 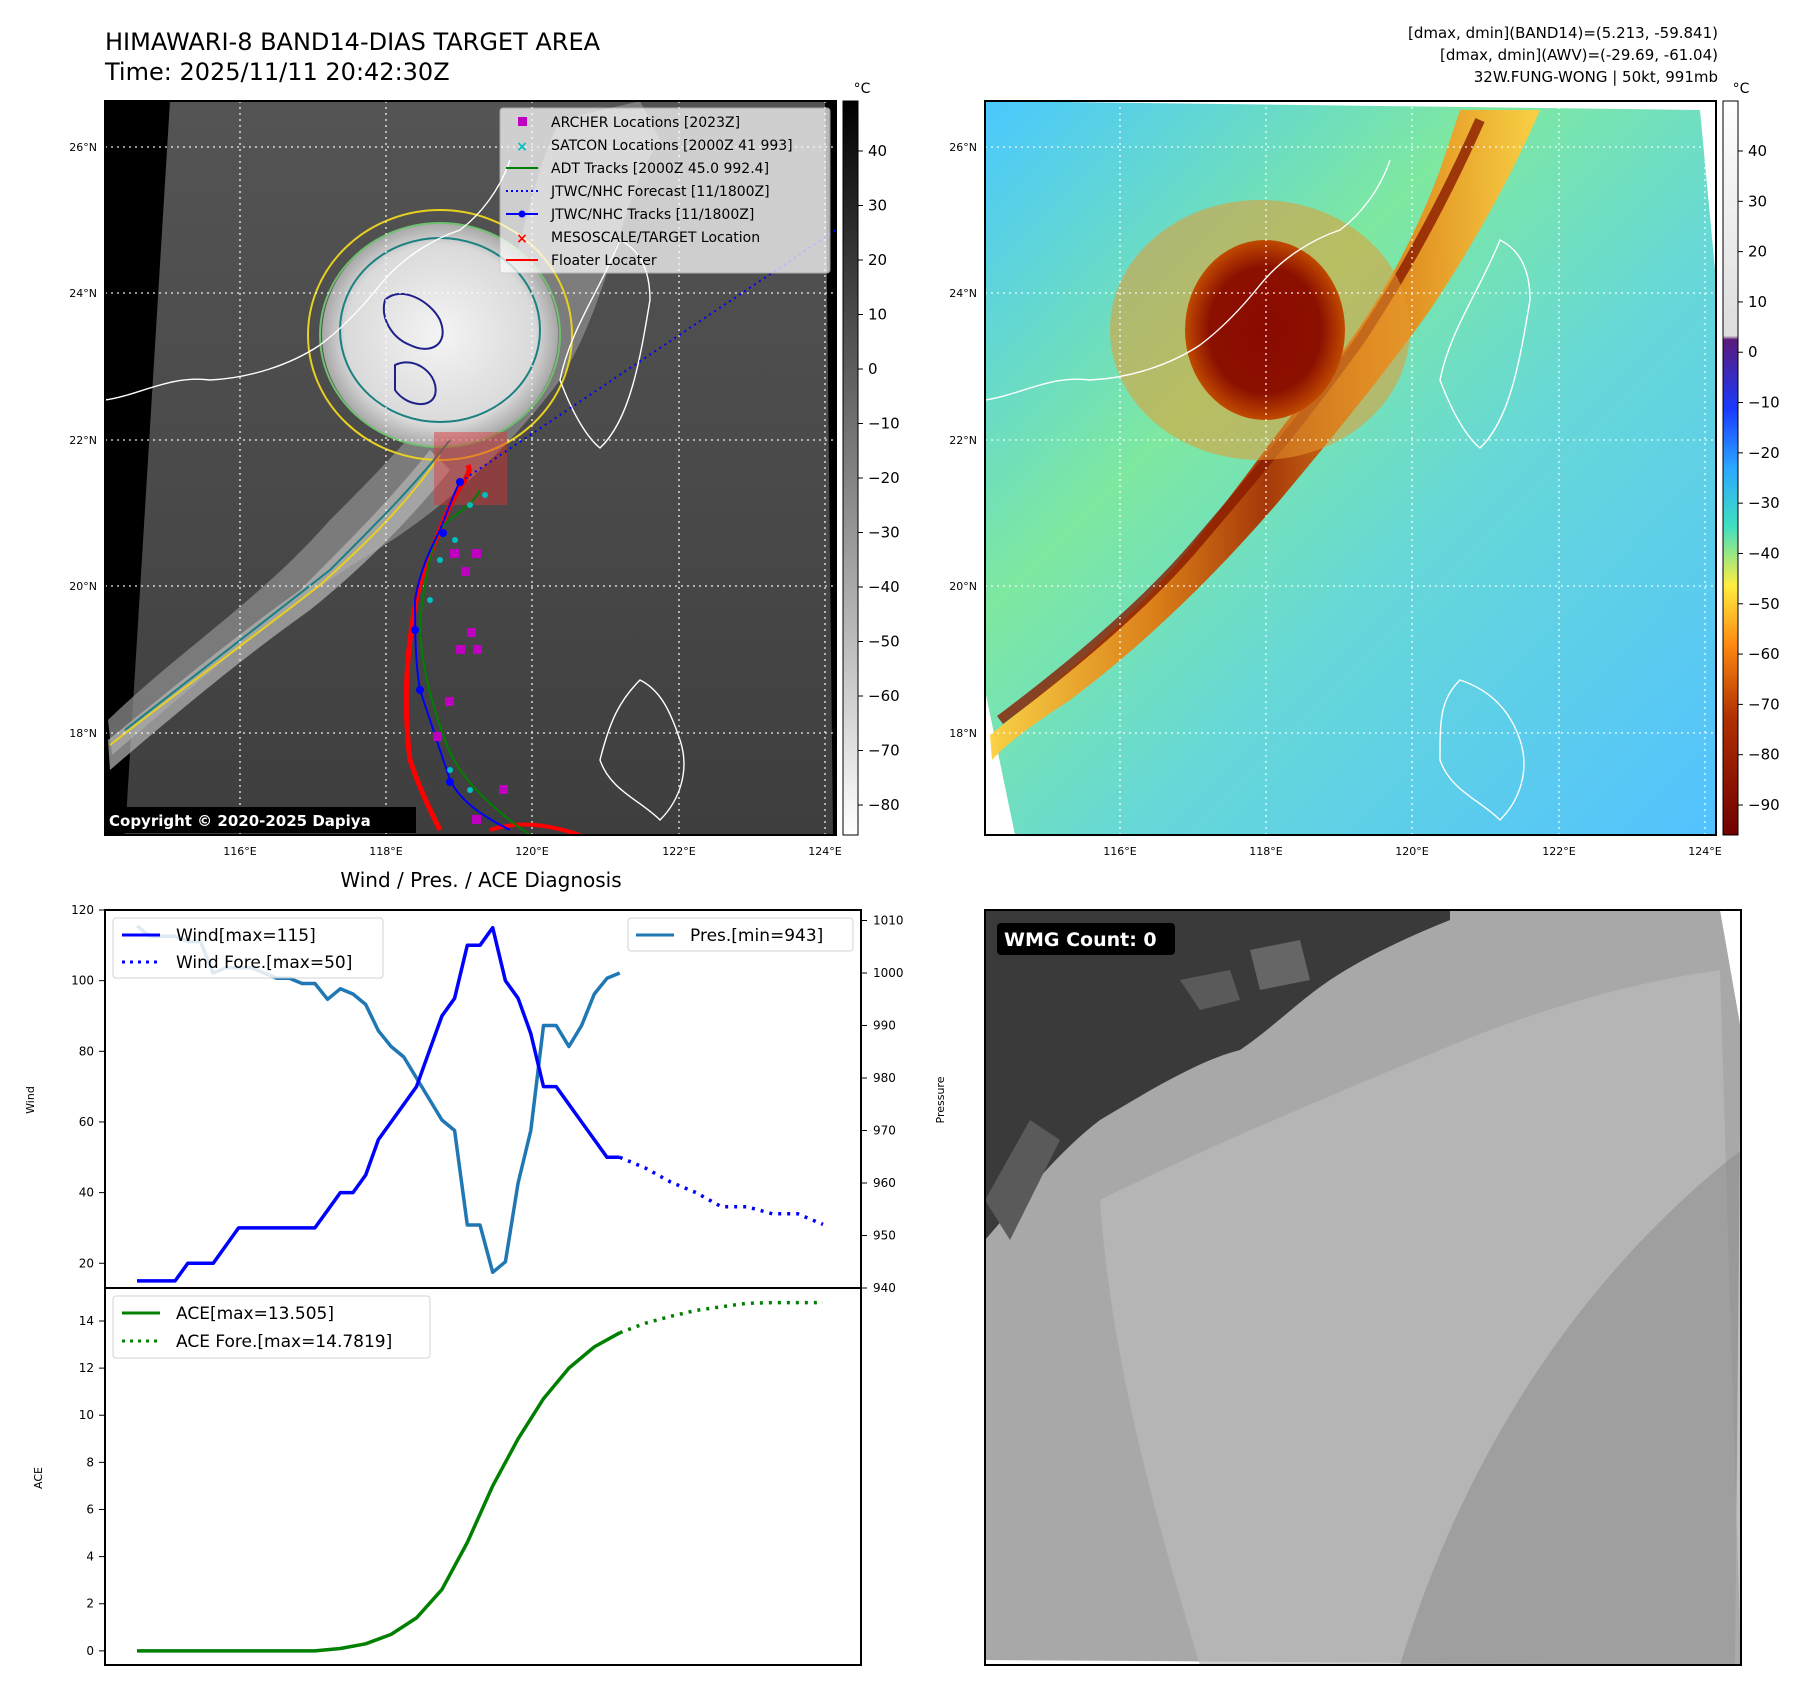 What do you see at coordinates (888, 973) in the screenshot?
I see `pressure-ytick-label: 1000` at bounding box center [888, 973].